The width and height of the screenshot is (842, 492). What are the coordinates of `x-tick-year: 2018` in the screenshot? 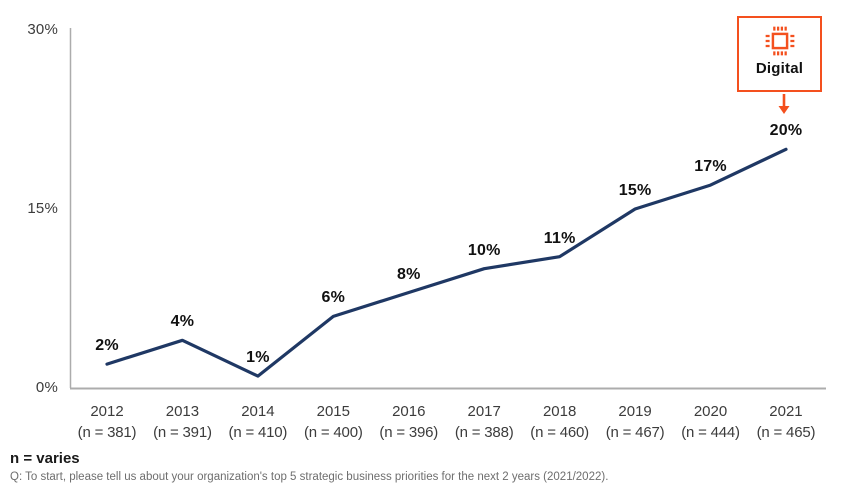 It's located at (559, 411).